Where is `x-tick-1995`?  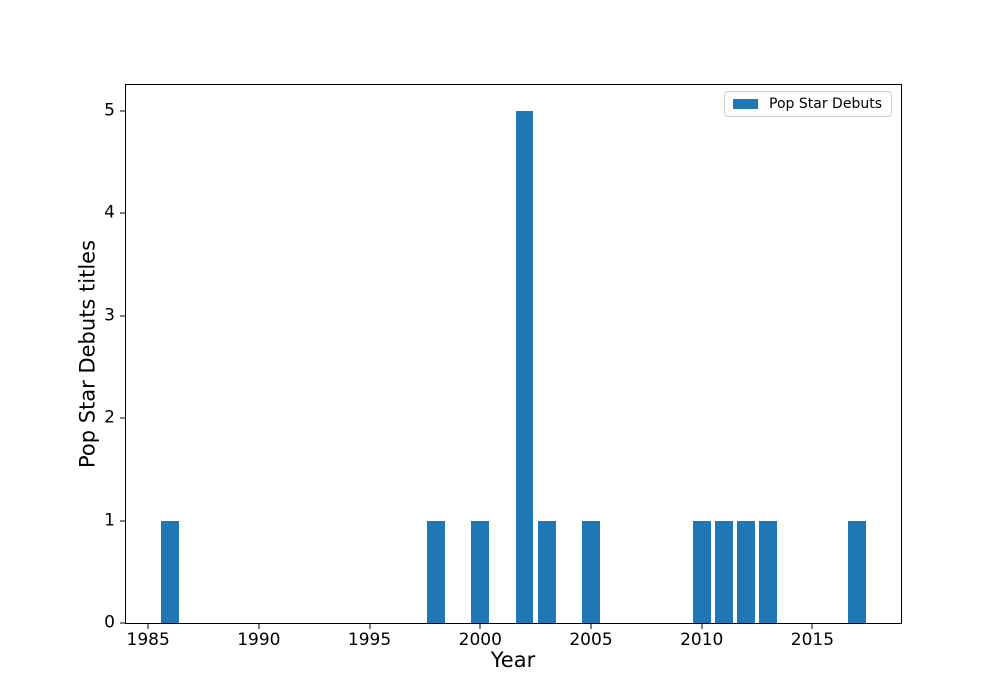
x-tick-1995 is located at coordinates (370, 626).